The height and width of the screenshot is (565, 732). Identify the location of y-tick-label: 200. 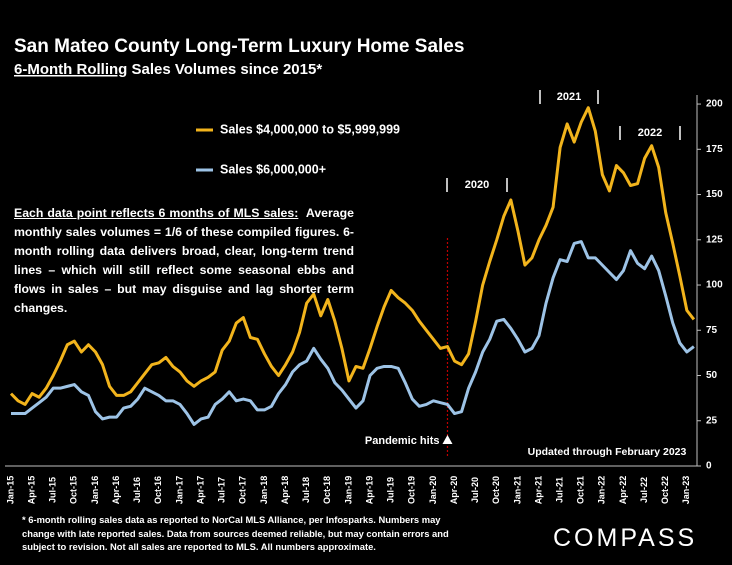
(714, 104).